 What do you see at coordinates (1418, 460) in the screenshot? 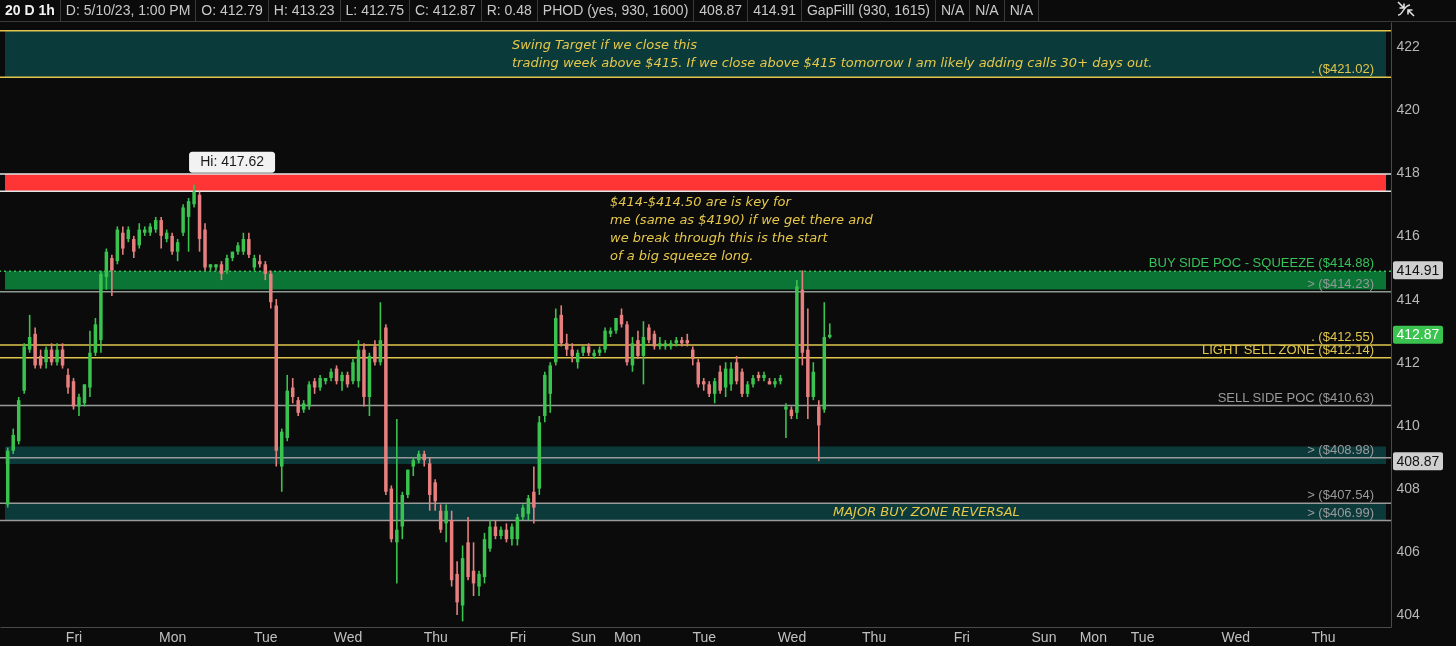
I see `y-tick-label: 408.87` at bounding box center [1418, 460].